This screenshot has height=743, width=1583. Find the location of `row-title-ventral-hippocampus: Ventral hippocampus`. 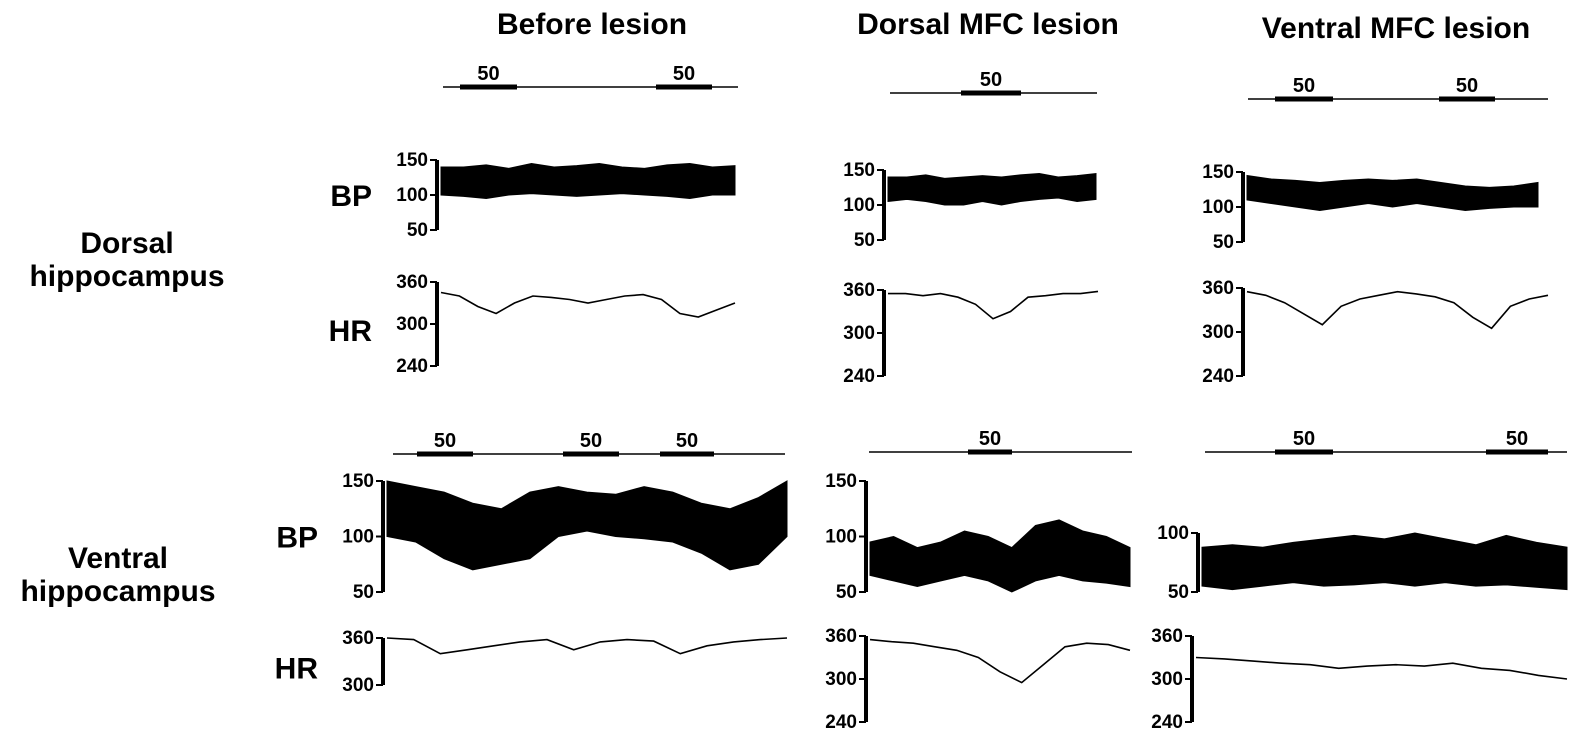

row-title-ventral-hippocampus: Ventral hippocampus is located at coordinates (117, 575).